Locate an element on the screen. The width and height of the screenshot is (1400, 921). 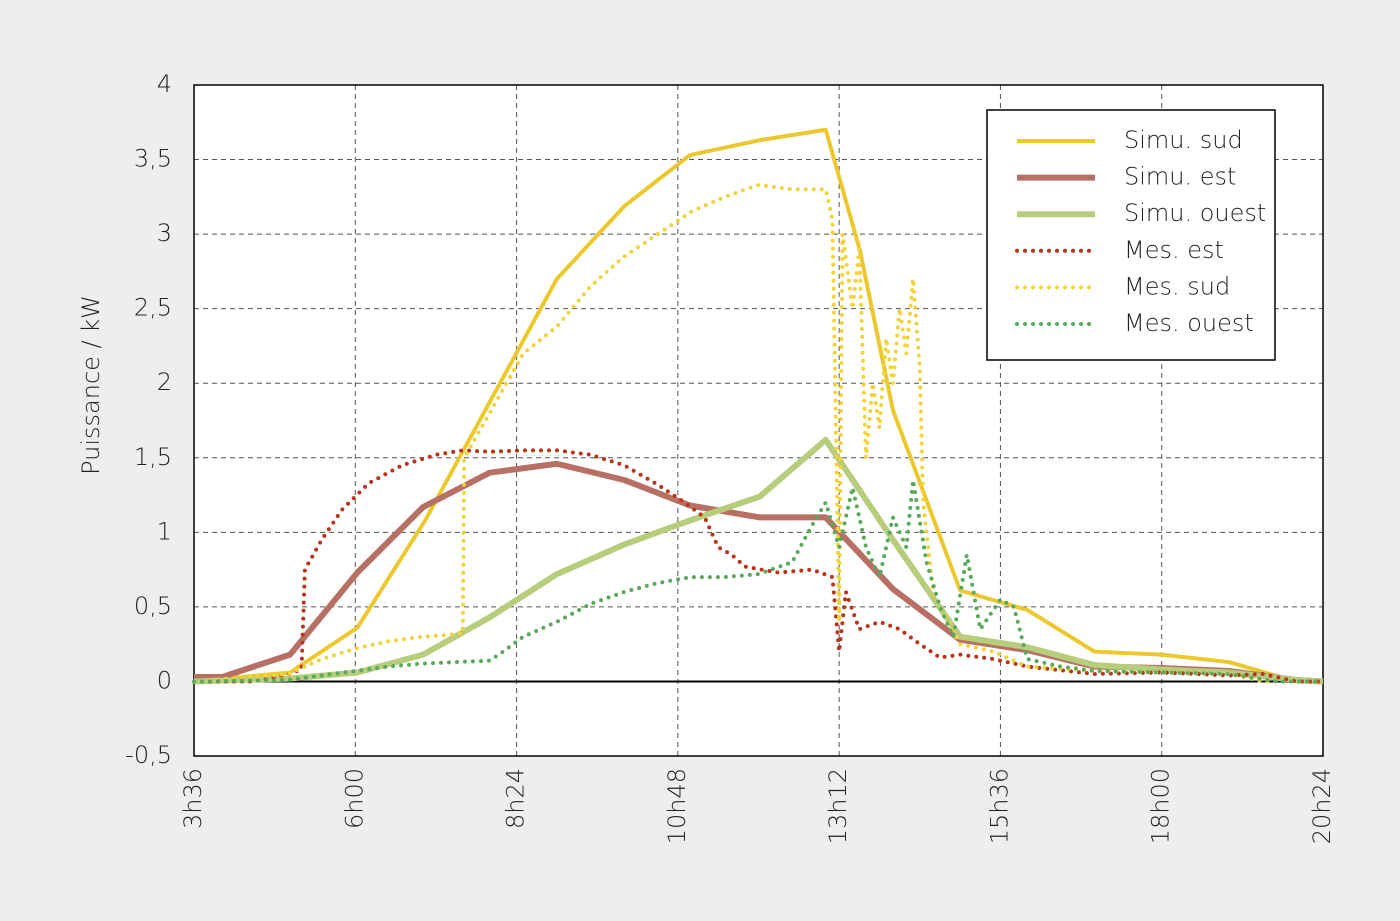
y-tick-label: 0 is located at coordinates (164, 680).